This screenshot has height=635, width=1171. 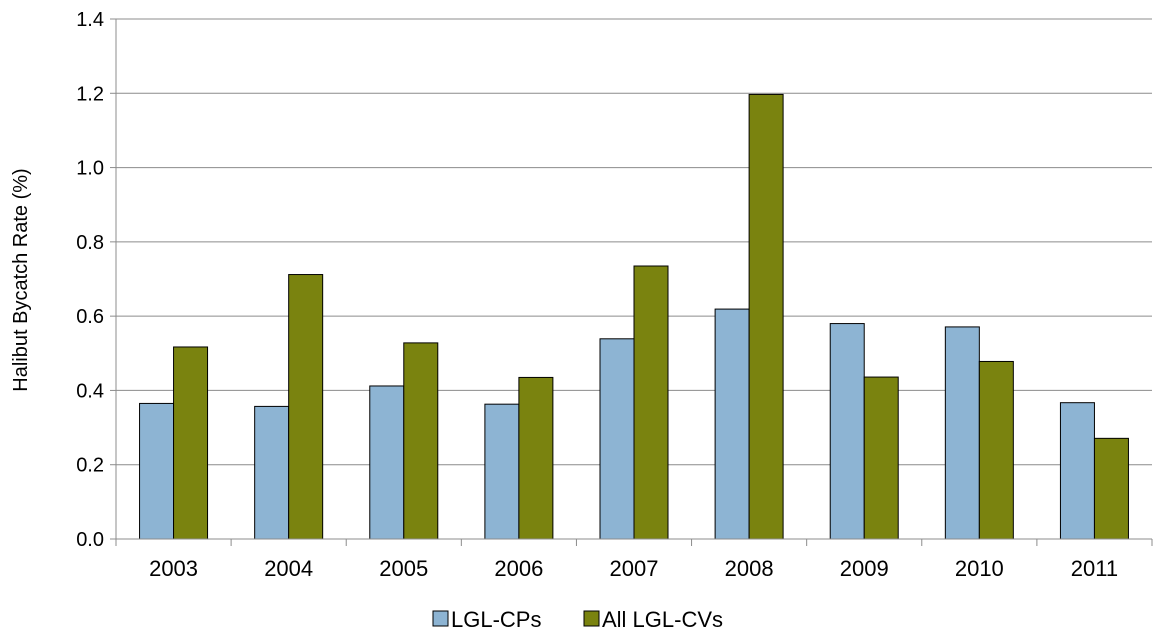 I want to click on bar-lgl-cps-2003, so click(x=157, y=471).